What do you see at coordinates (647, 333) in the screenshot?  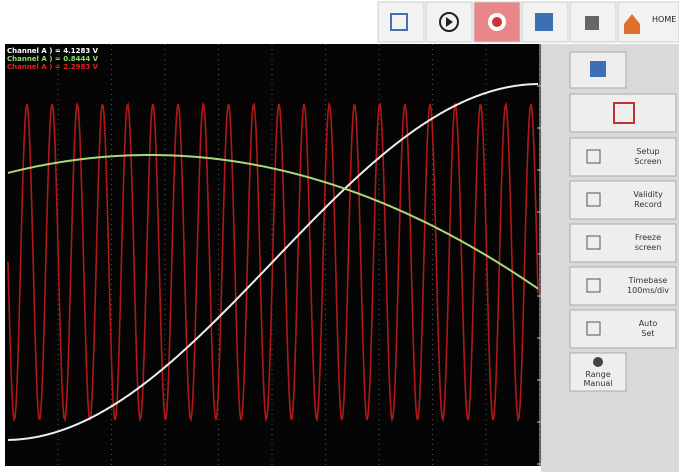 I see `button-label: Set` at bounding box center [647, 333].